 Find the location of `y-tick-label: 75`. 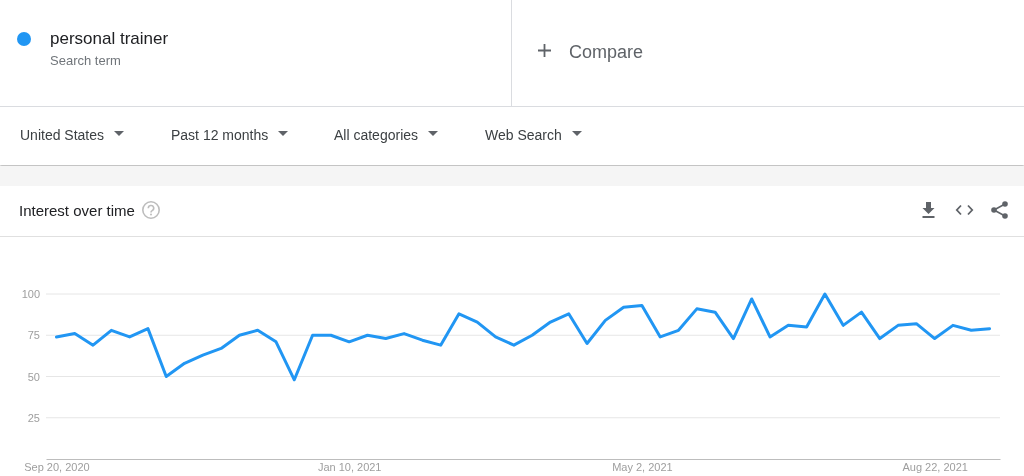

y-tick-label: 75 is located at coordinates (33, 335).